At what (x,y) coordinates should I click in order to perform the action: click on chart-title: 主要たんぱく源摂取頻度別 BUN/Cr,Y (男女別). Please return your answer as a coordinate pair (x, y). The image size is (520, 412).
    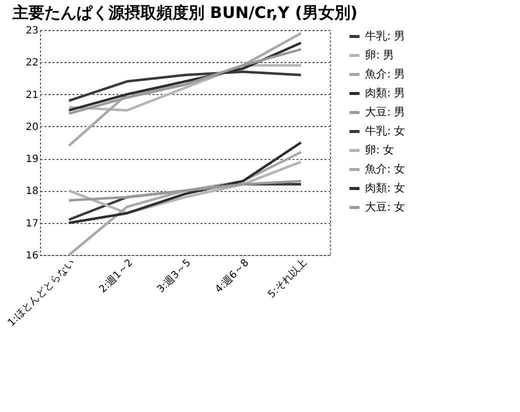
    Looking at the image, I should click on (184, 12).